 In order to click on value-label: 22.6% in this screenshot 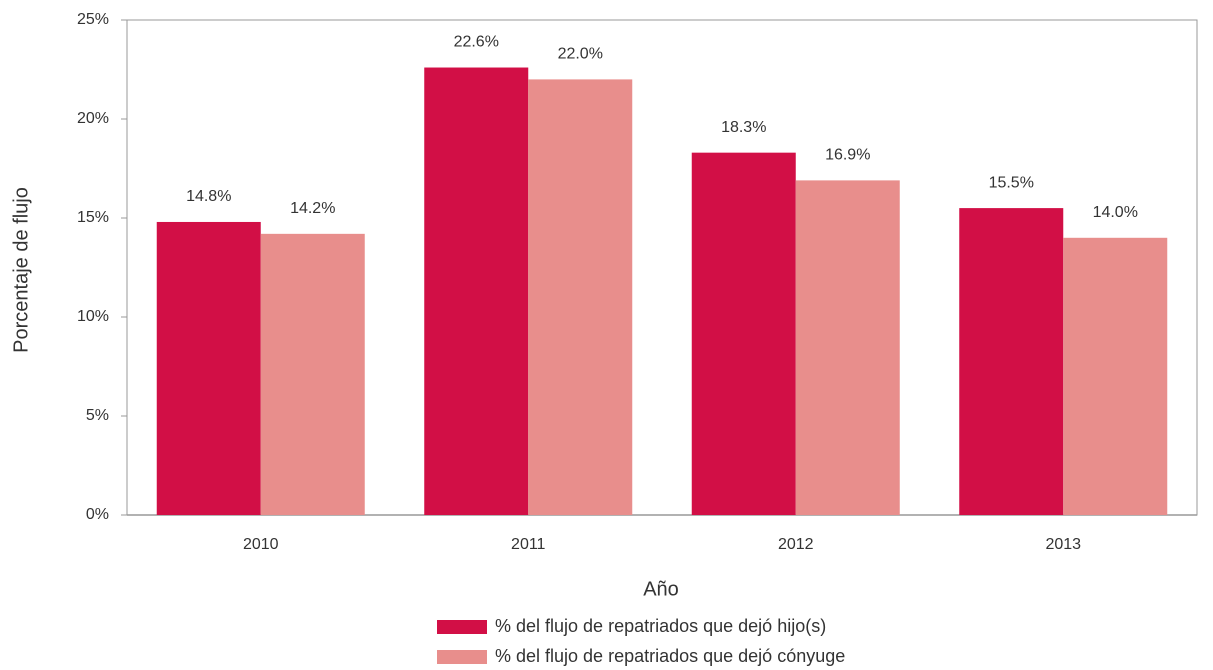, I will do `click(476, 42)`.